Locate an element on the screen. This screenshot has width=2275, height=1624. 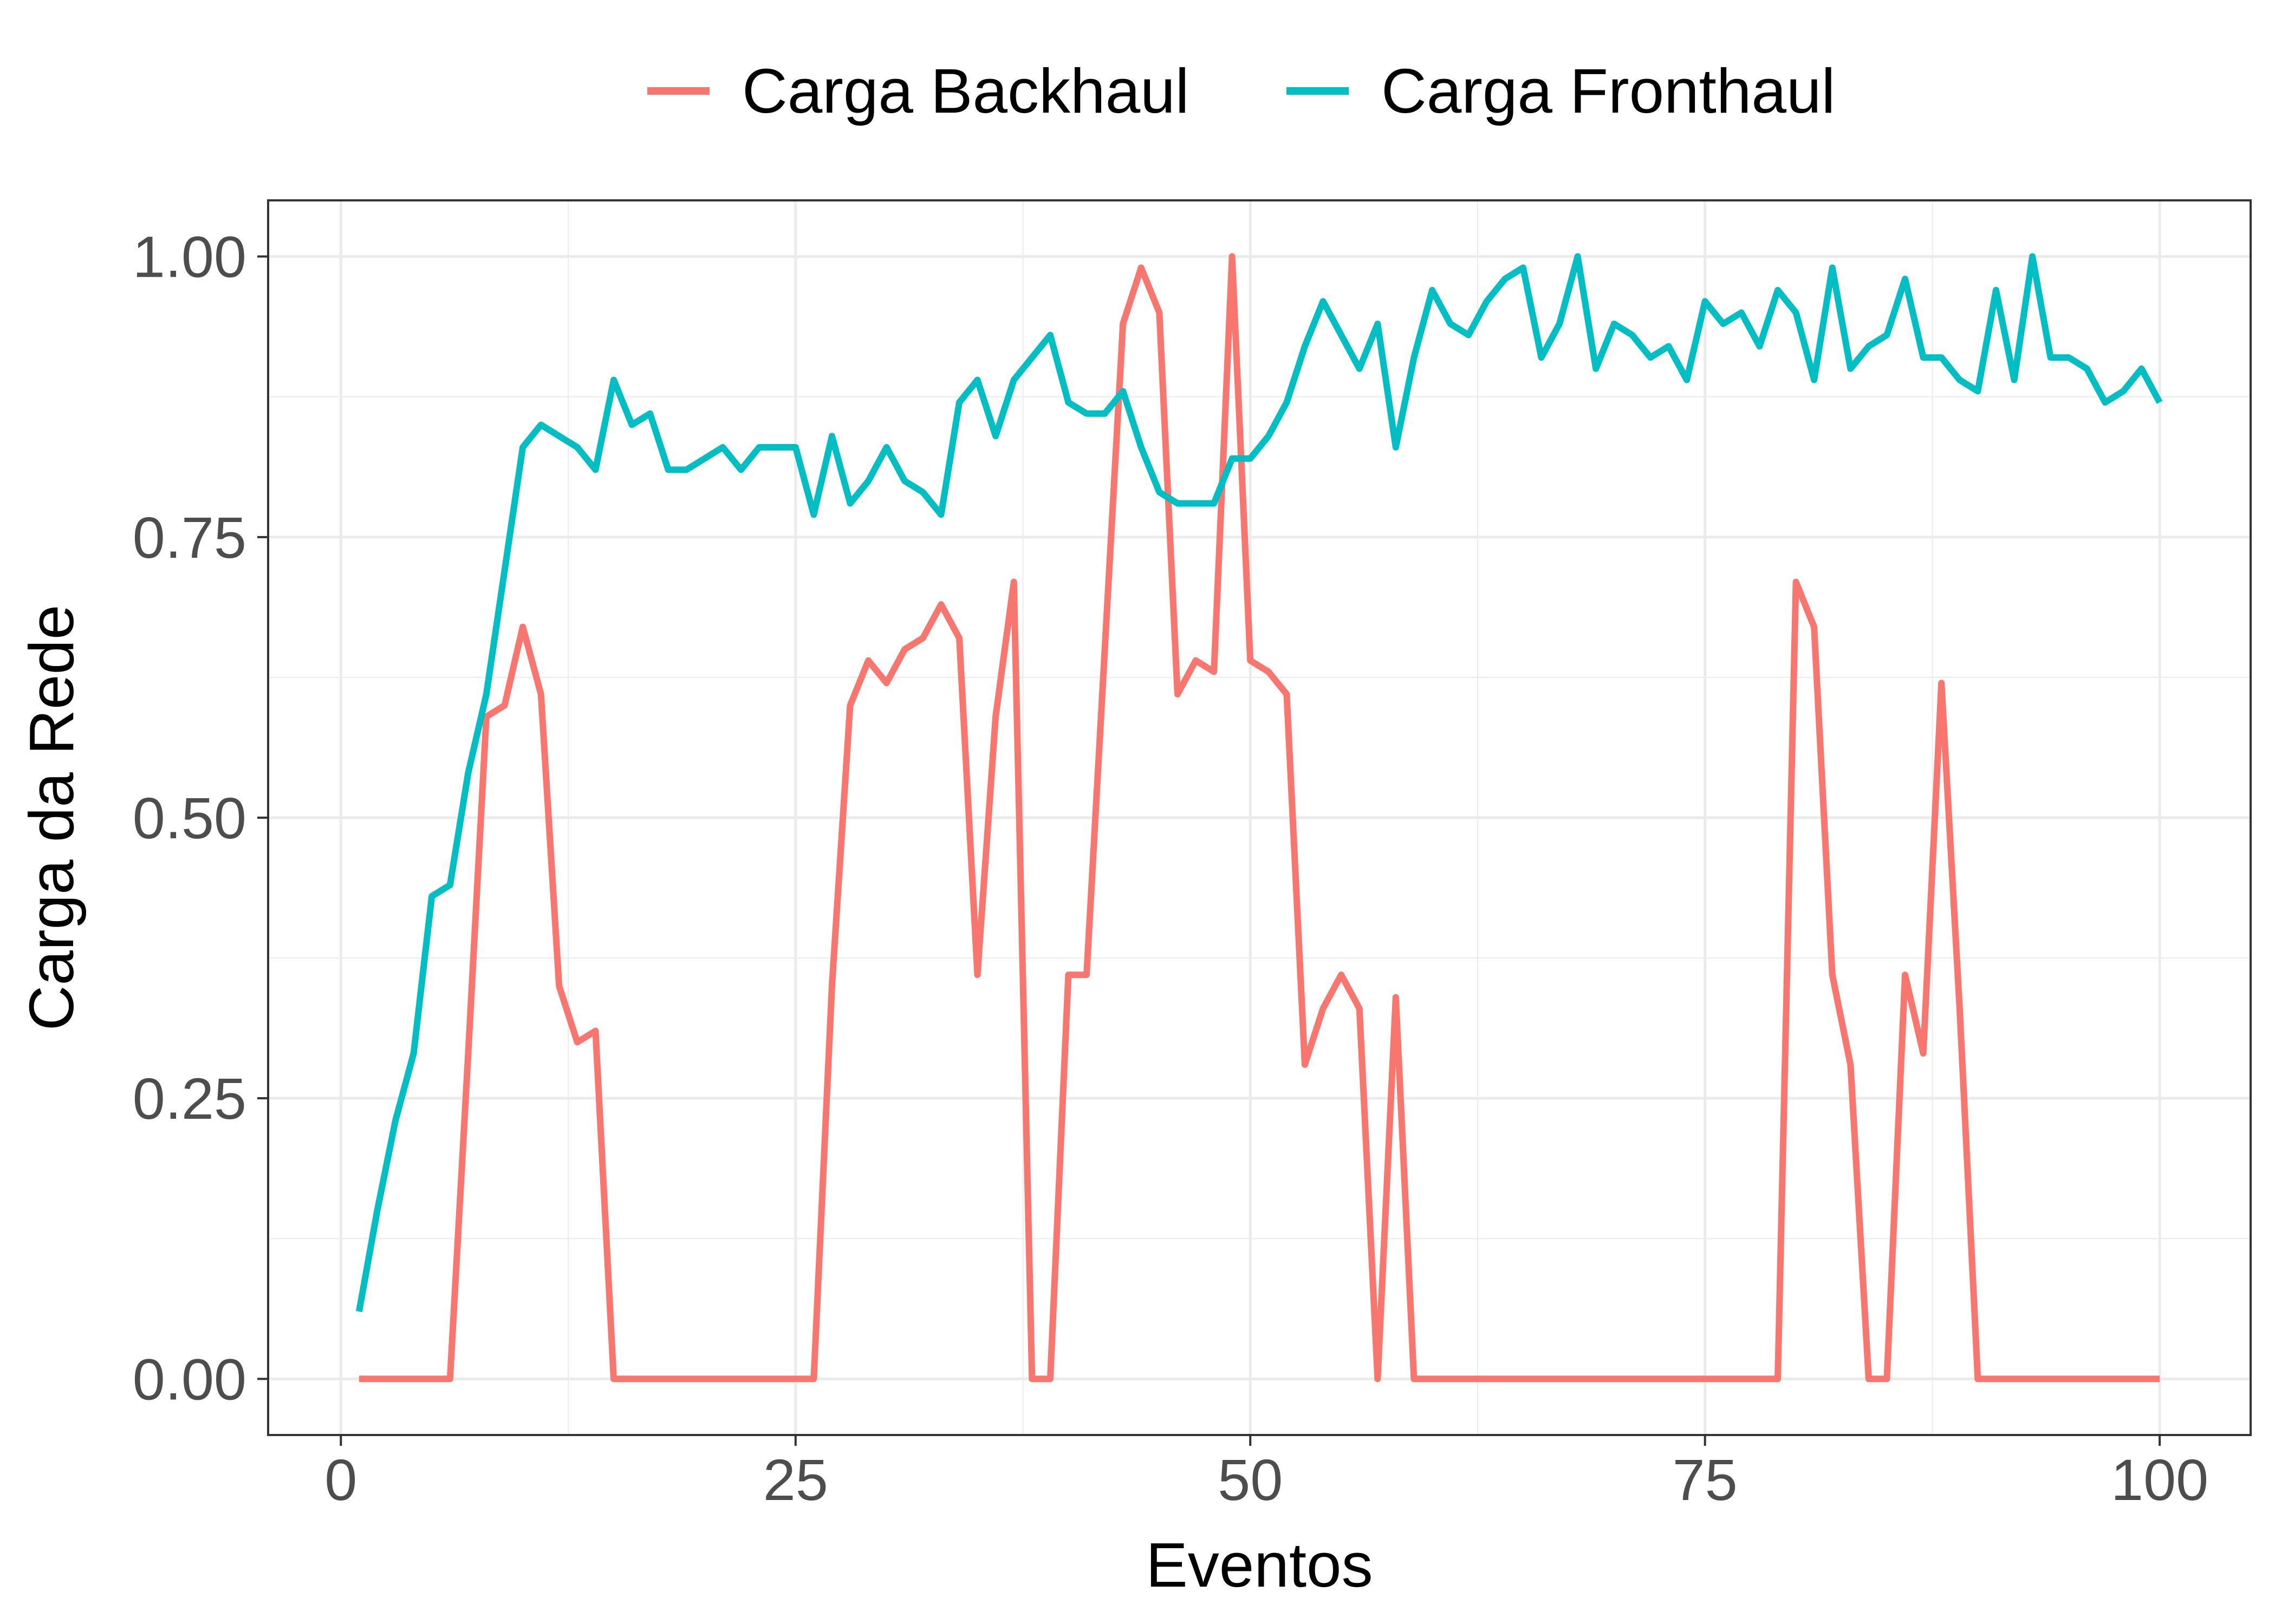
x-tick-label: 0 is located at coordinates (340, 1479).